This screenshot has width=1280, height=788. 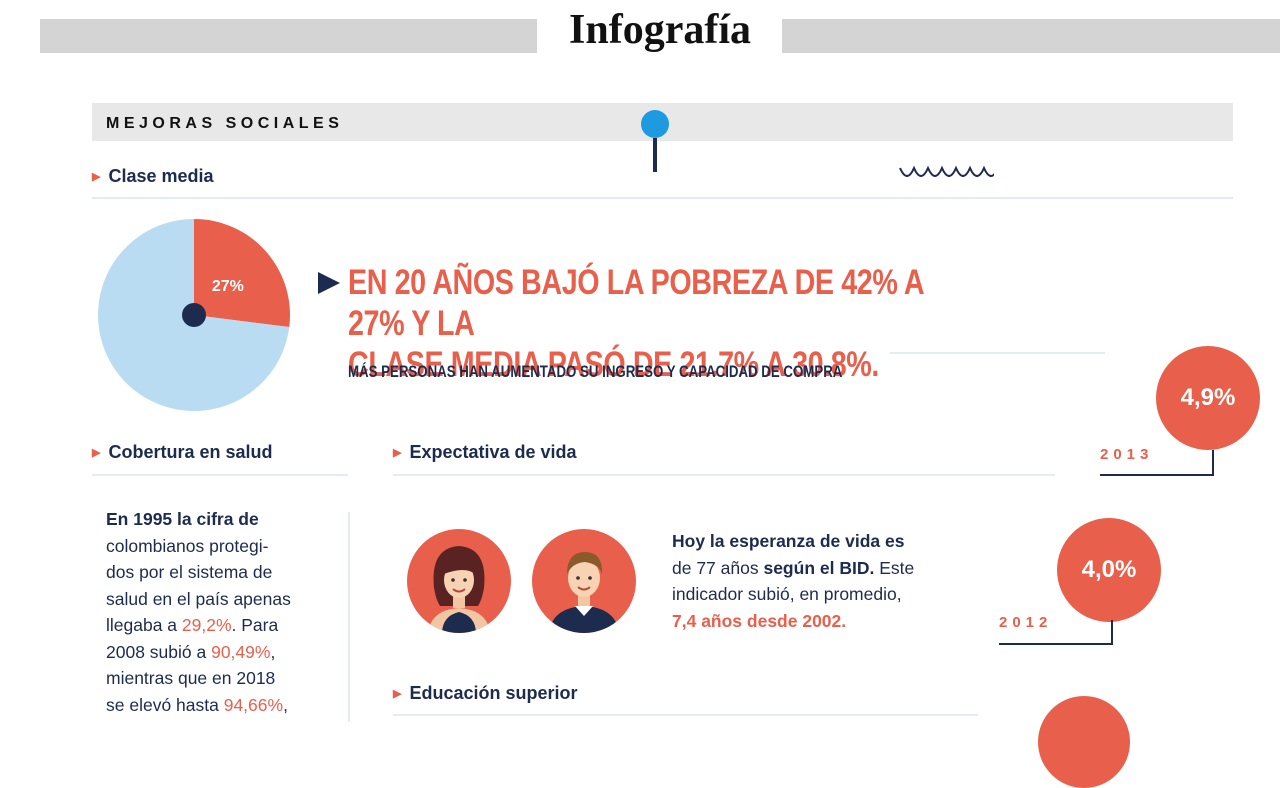 I want to click on timeline-circle-partial, so click(x=1084, y=742).